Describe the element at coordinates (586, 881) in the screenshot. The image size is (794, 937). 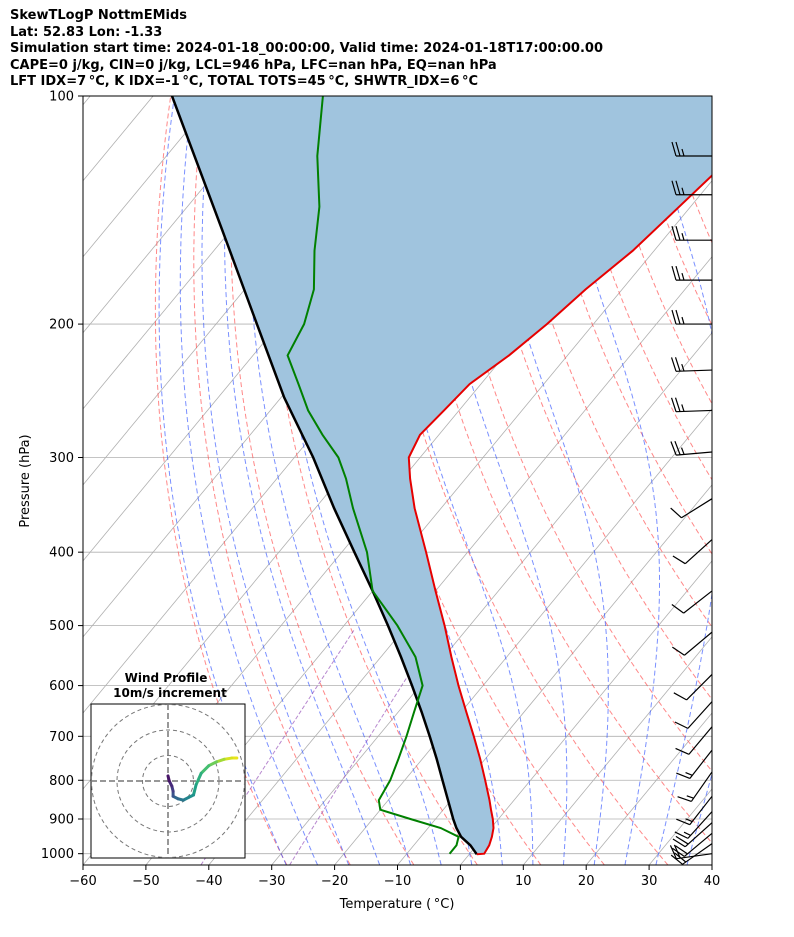
I see `x-tick-label: 20` at that location.